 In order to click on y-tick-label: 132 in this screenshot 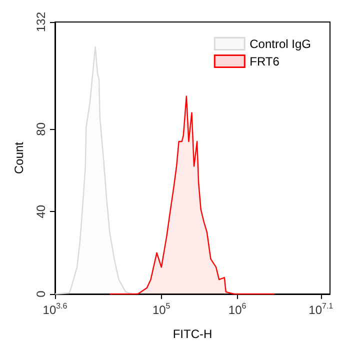, I will do `click(41, 22)`.